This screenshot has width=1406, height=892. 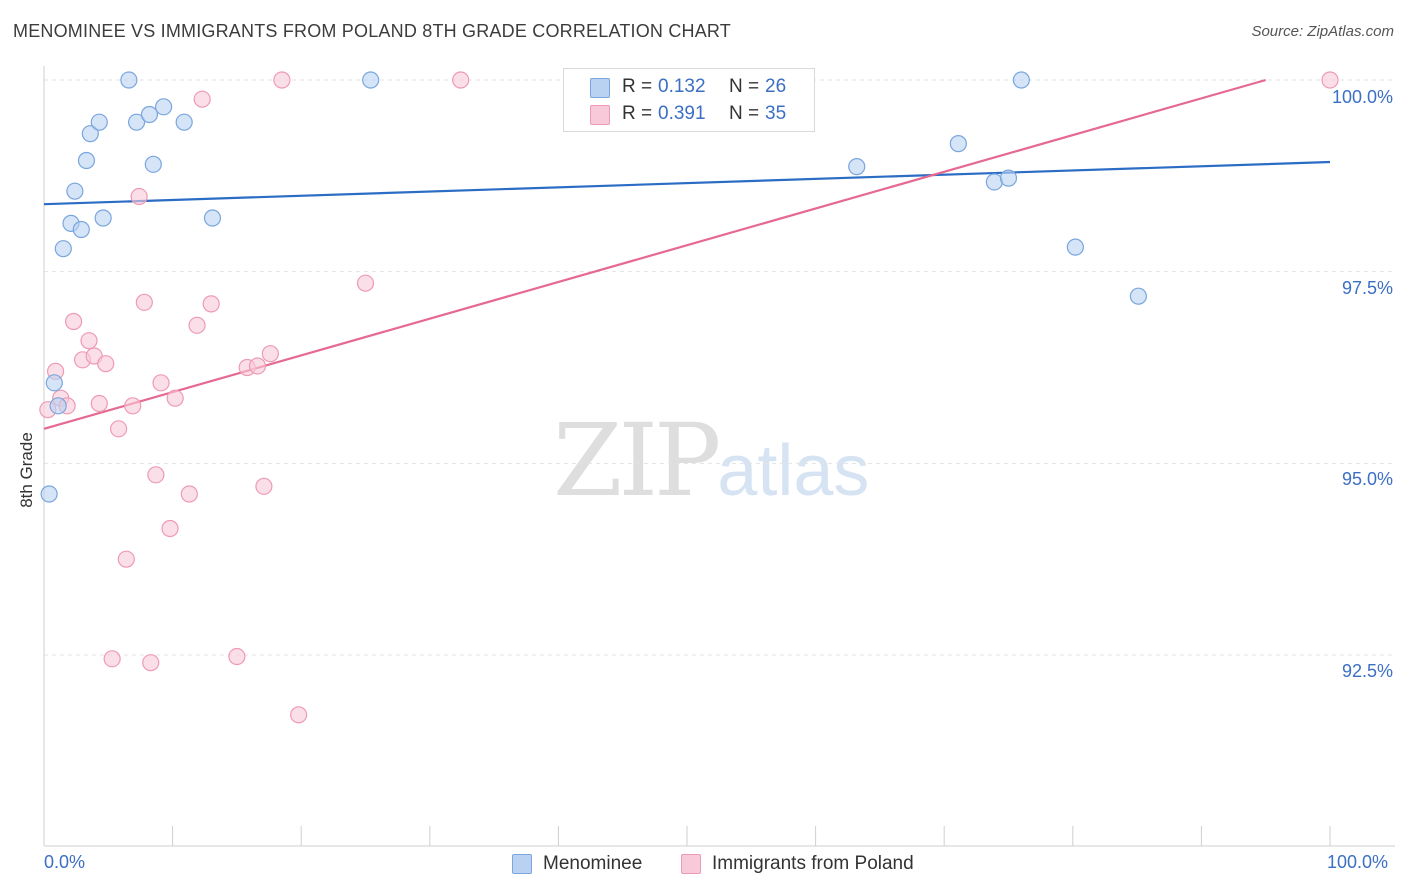 I want to click on zipatlas-watermark: ZIPatlas, so click(x=711, y=460).